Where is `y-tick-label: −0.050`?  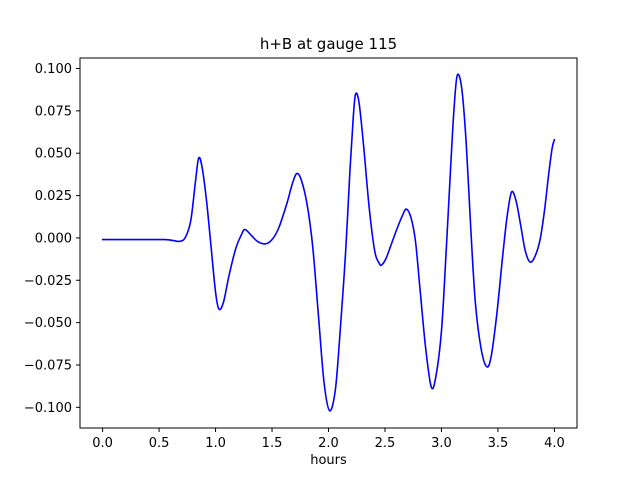 y-tick-label: −0.050 is located at coordinates (48, 323).